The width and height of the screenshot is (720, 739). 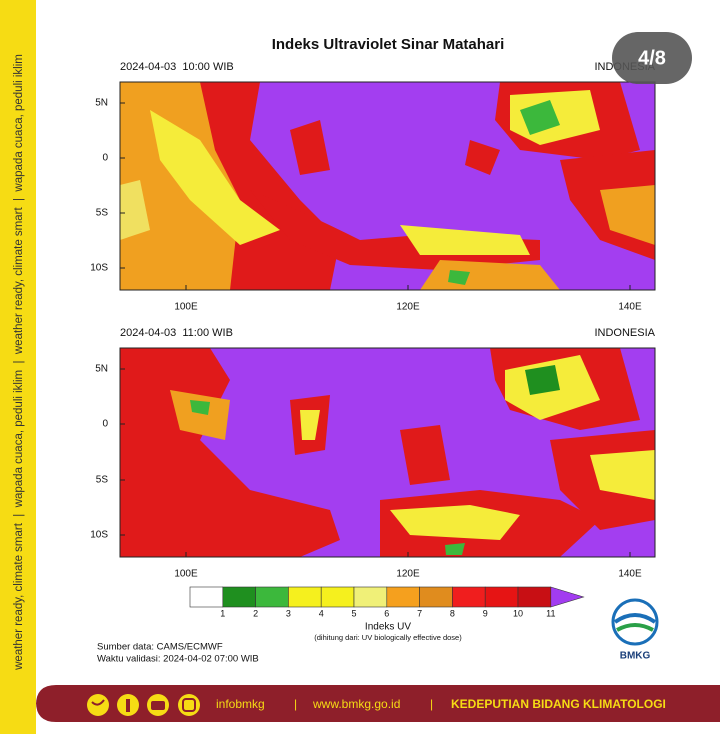 What do you see at coordinates (356, 704) in the screenshot?
I see `footer-website: www.bmkg.go.id` at bounding box center [356, 704].